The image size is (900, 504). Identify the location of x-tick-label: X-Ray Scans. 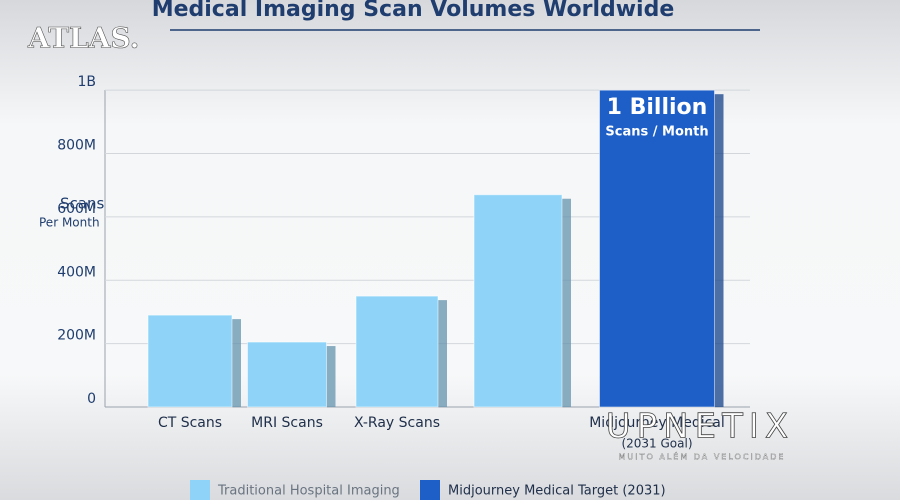
(397, 423).